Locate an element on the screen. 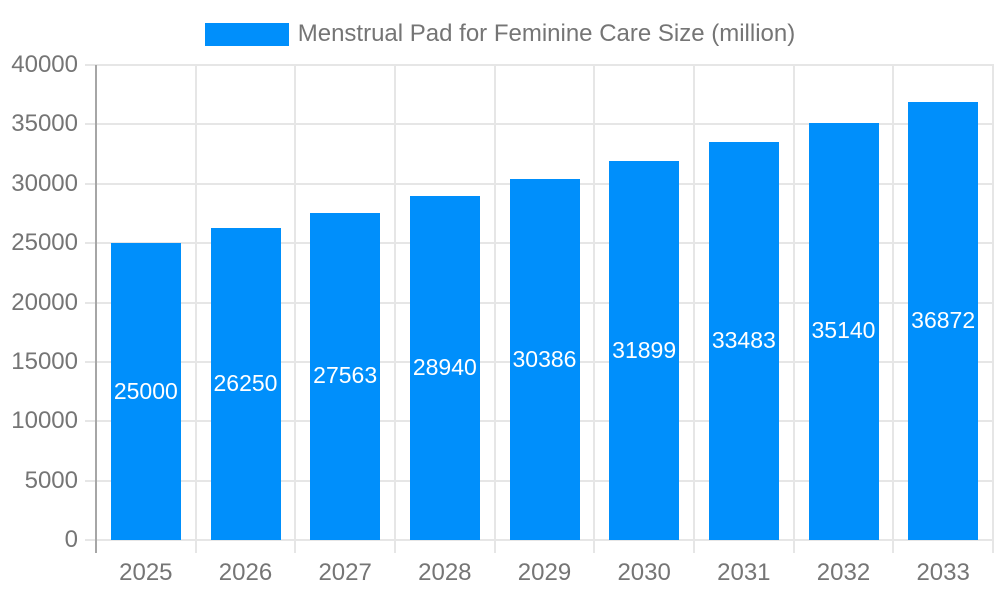 This screenshot has height=600, width=1000. x-tick-label: 2031 is located at coordinates (744, 572).